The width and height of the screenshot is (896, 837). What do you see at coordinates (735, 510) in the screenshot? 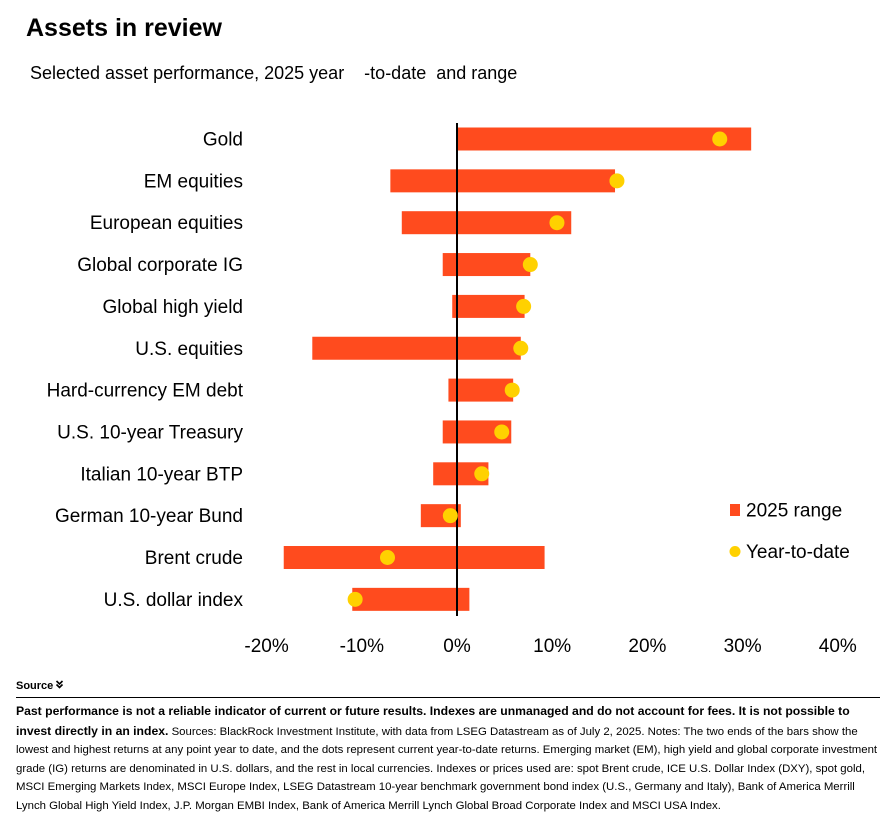
I see `legend-range-swatch` at bounding box center [735, 510].